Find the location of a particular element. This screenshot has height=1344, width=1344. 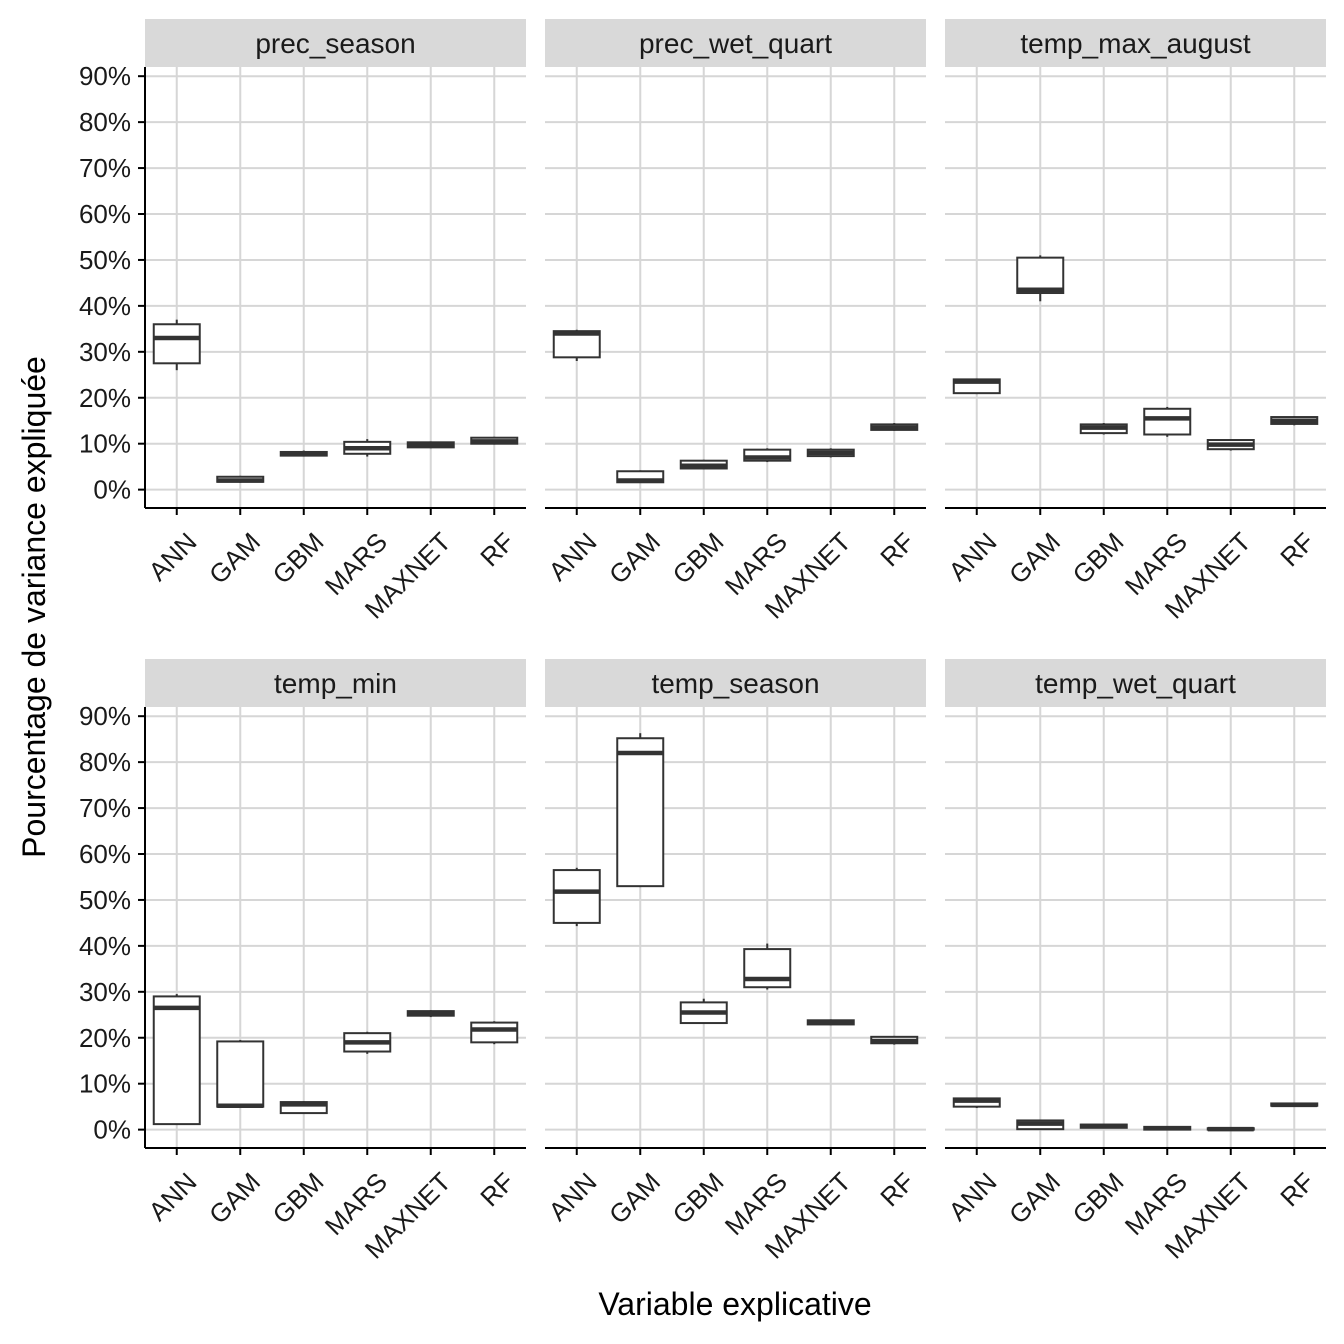

y-axis-title: Pourcentage de variance expliquée is located at coordinates (34, 607).